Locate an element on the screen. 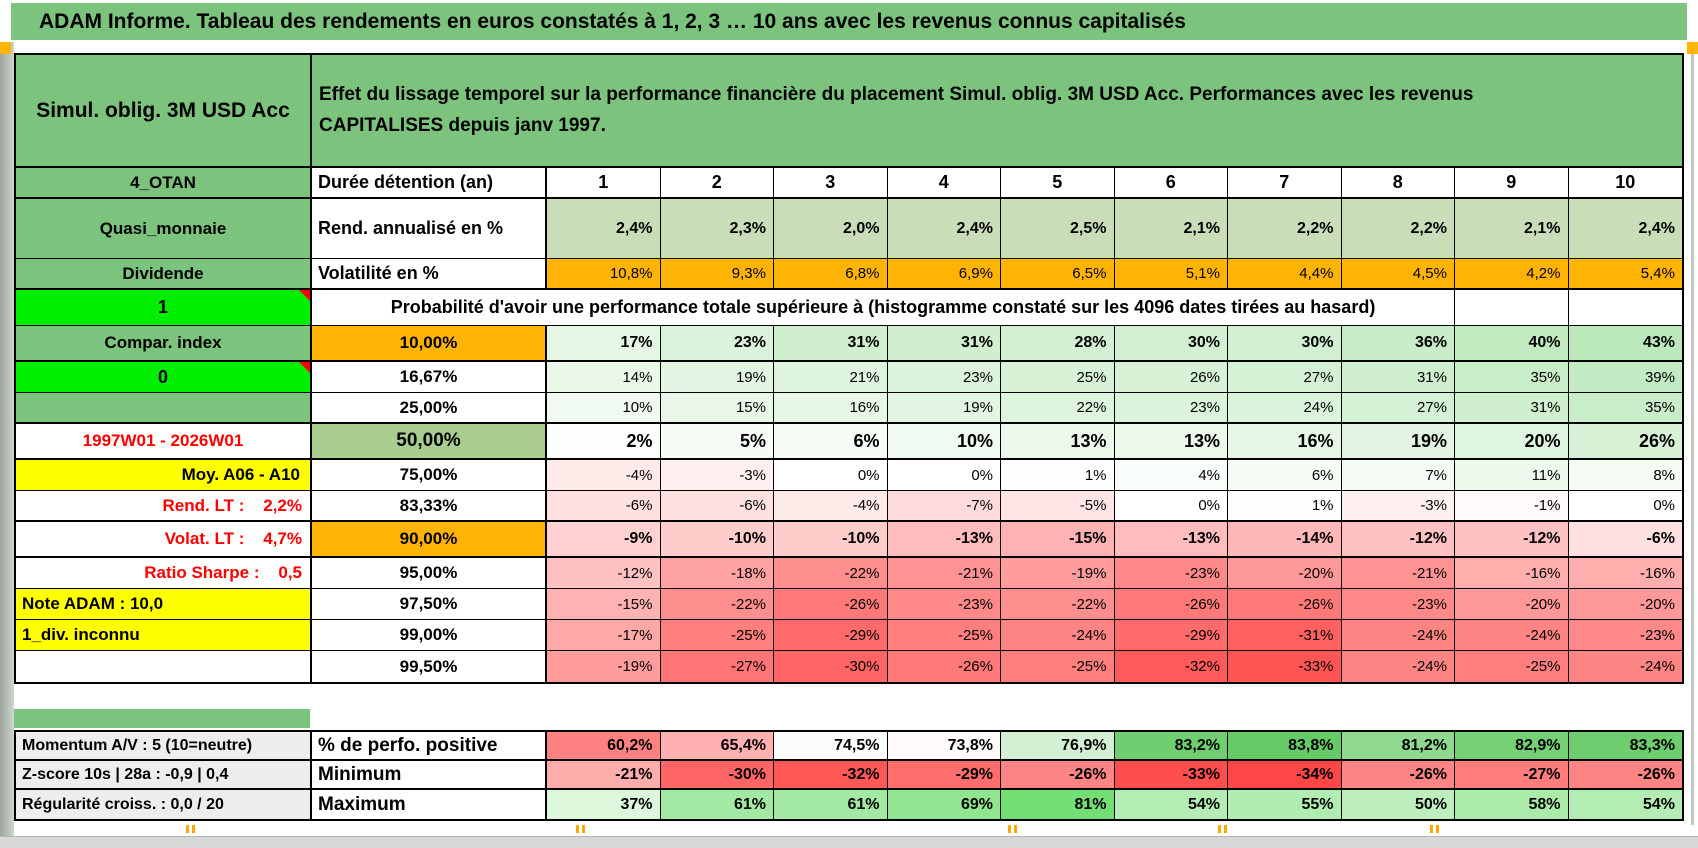 The image size is (1698, 848). row-header-cell: 1997W01 - 2026W01 is located at coordinates (164, 441).